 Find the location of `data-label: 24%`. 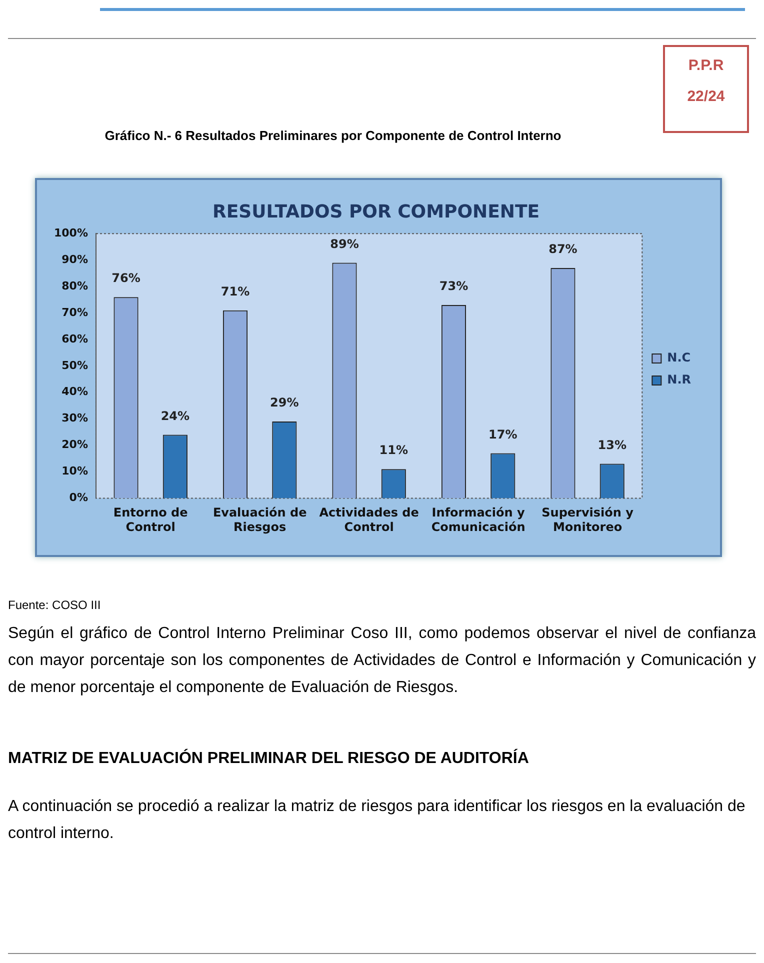

data-label: 24% is located at coordinates (175, 415).